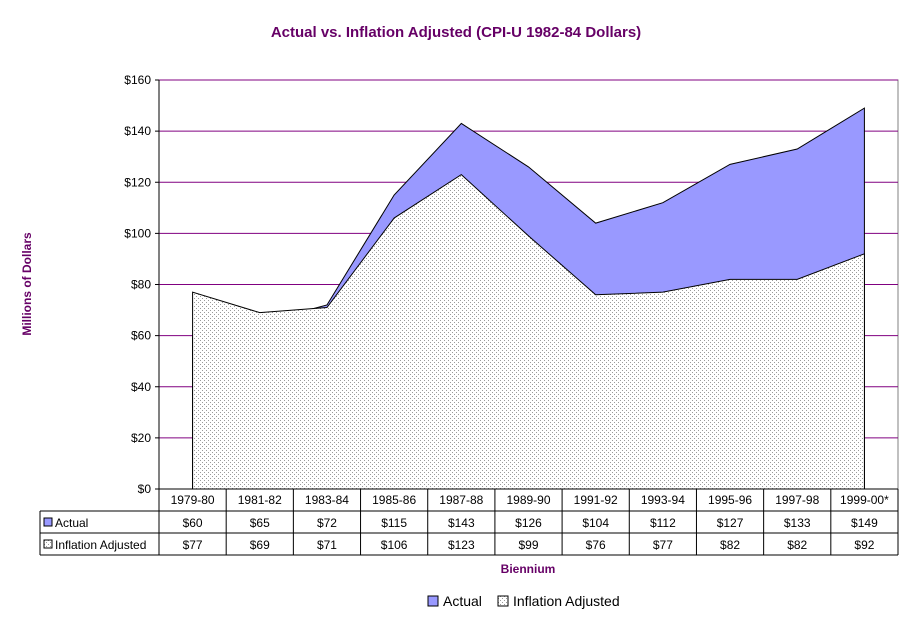 The width and height of the screenshot is (912, 629). What do you see at coordinates (461, 500) in the screenshot?
I see `x-tick-label: 1987-88` at bounding box center [461, 500].